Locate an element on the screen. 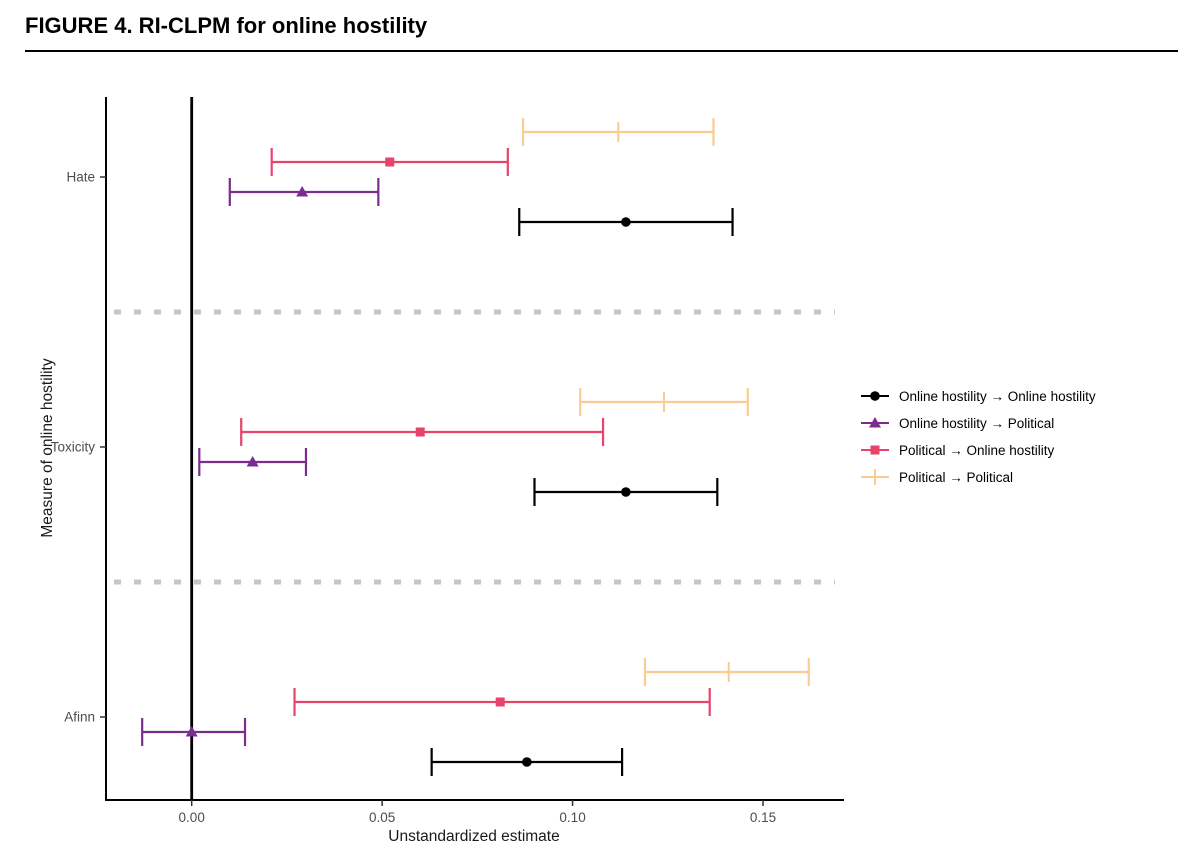  legend-item-1: Online hostility → Political is located at coordinates (978, 423).